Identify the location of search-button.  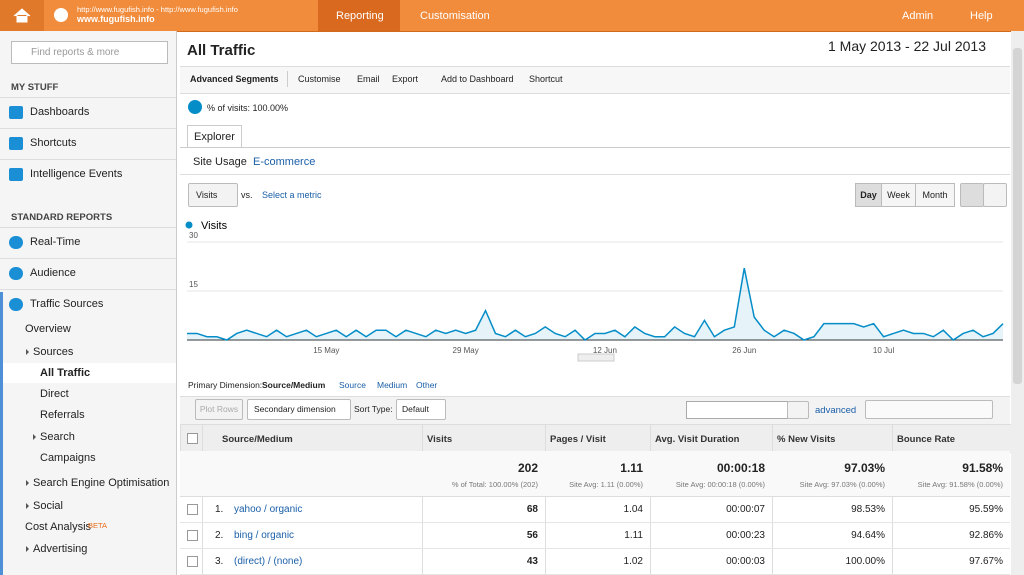
(798, 410).